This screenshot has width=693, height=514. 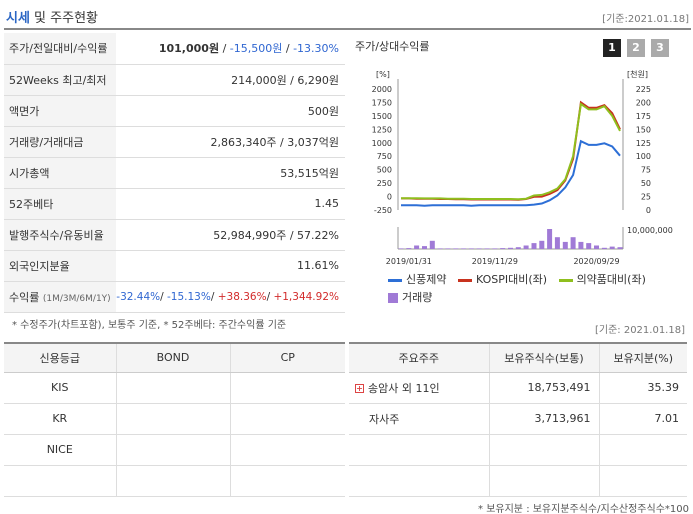 I want to click on right-tick-label: 150, so click(x=643, y=129).